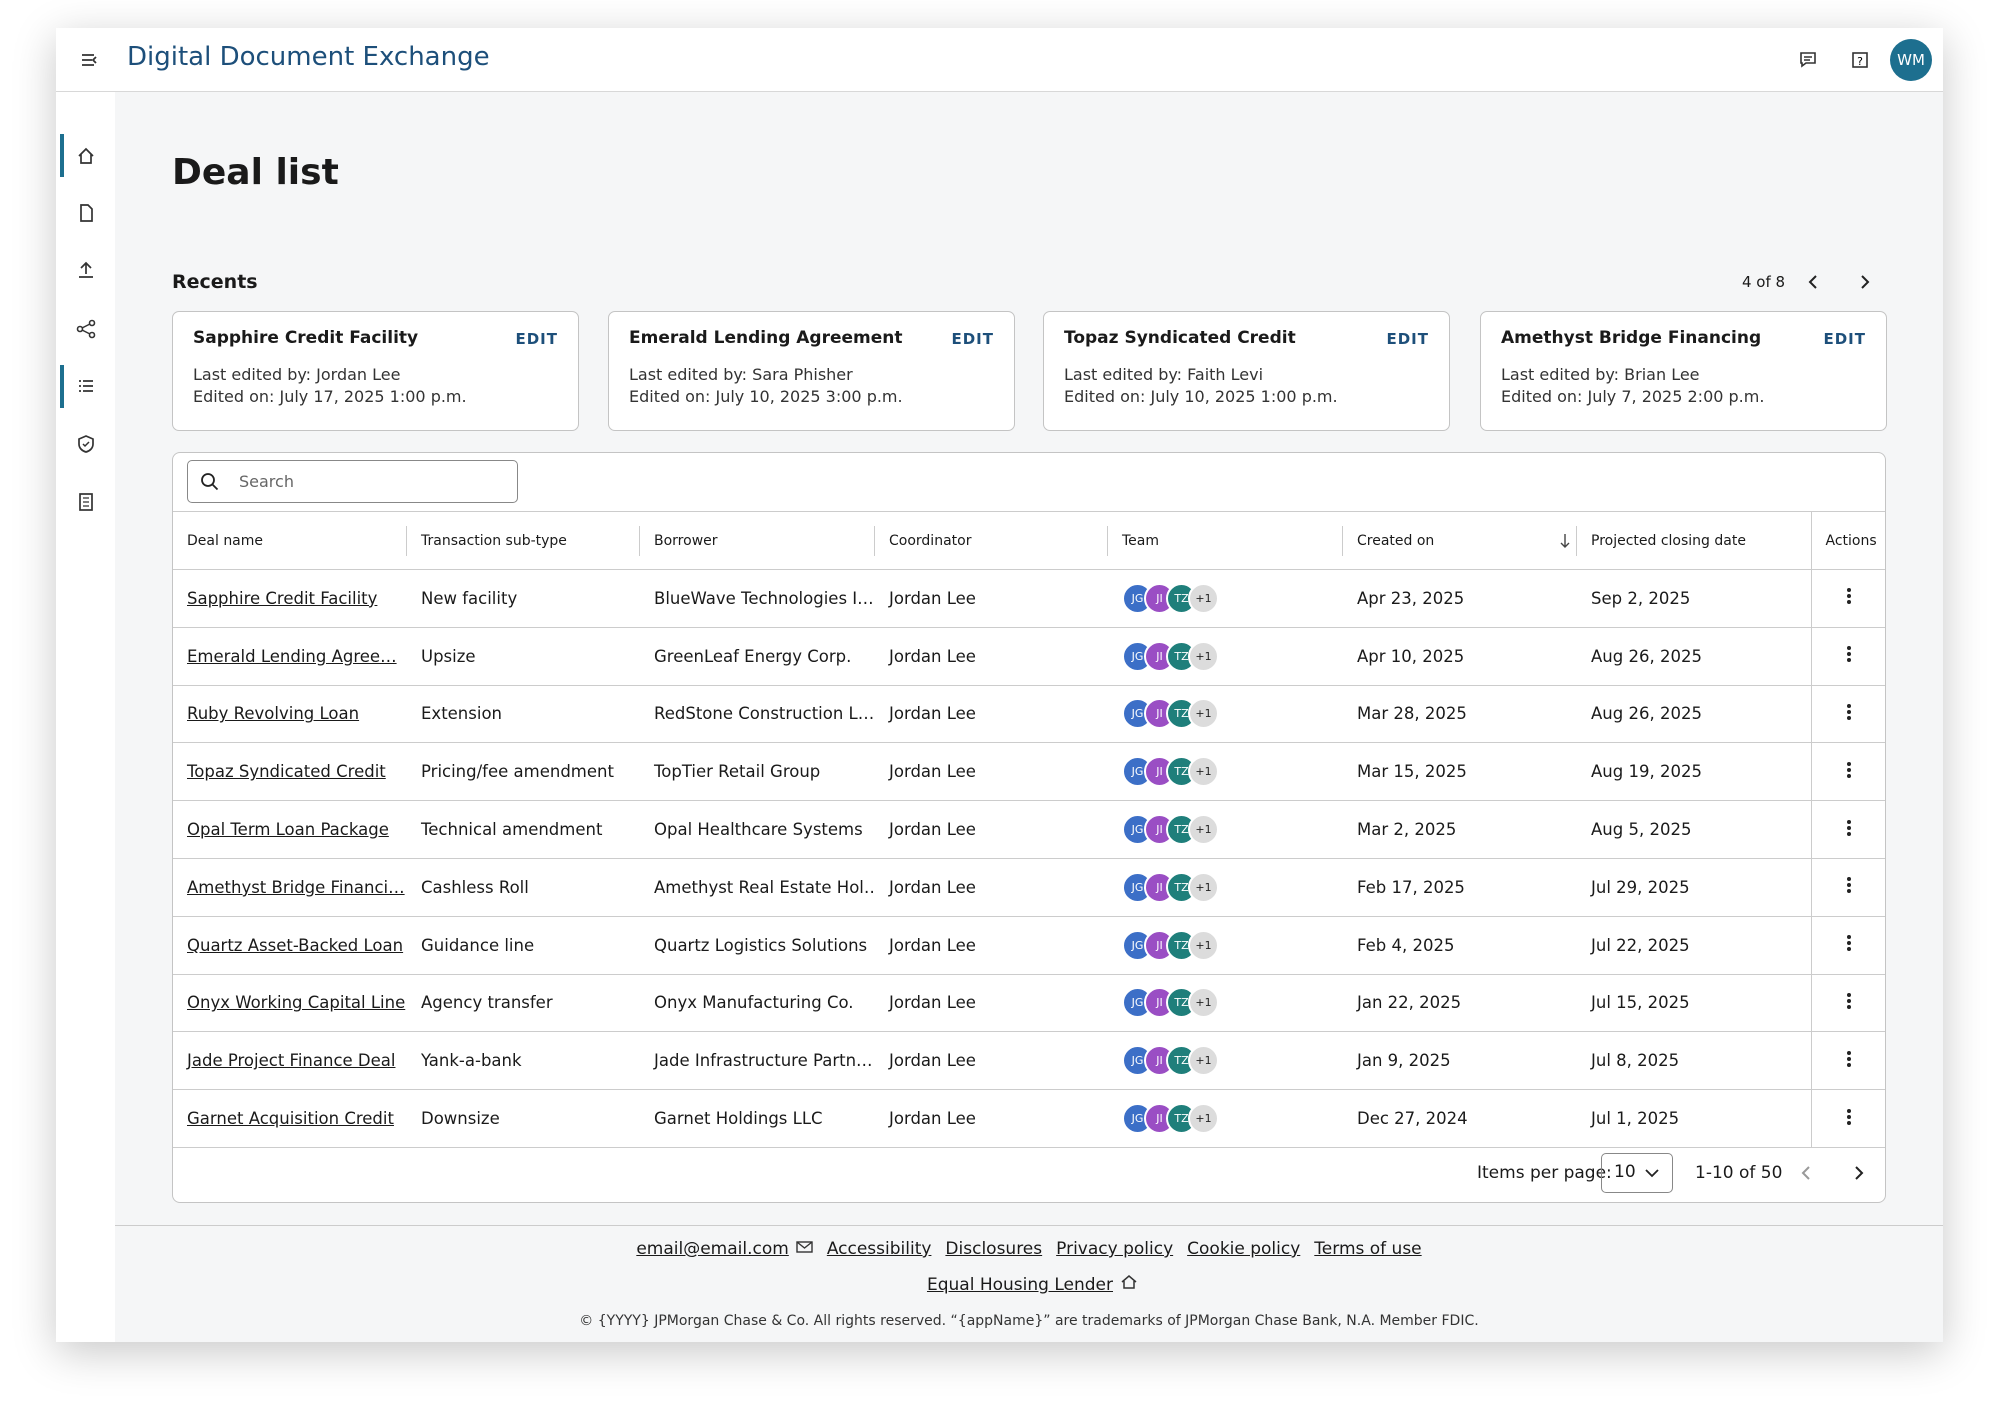 This screenshot has height=1427, width=2000. What do you see at coordinates (1847, 540) in the screenshot?
I see `column-header: Actions` at bounding box center [1847, 540].